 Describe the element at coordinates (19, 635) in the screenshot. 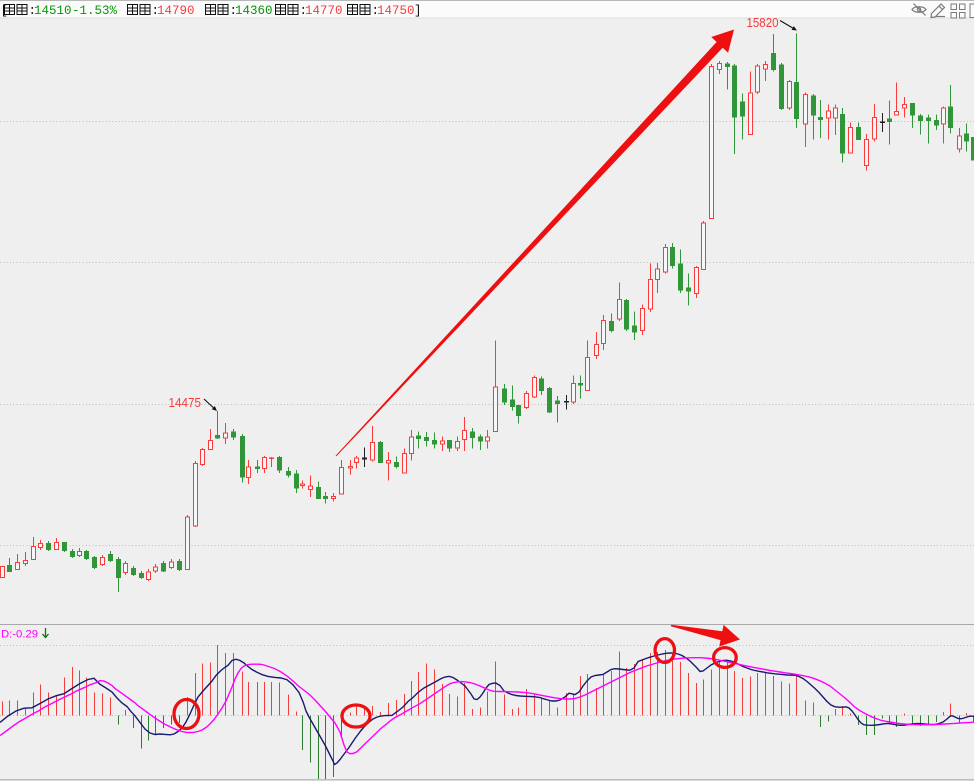

I see `svg-text: D:-0.29` at that location.